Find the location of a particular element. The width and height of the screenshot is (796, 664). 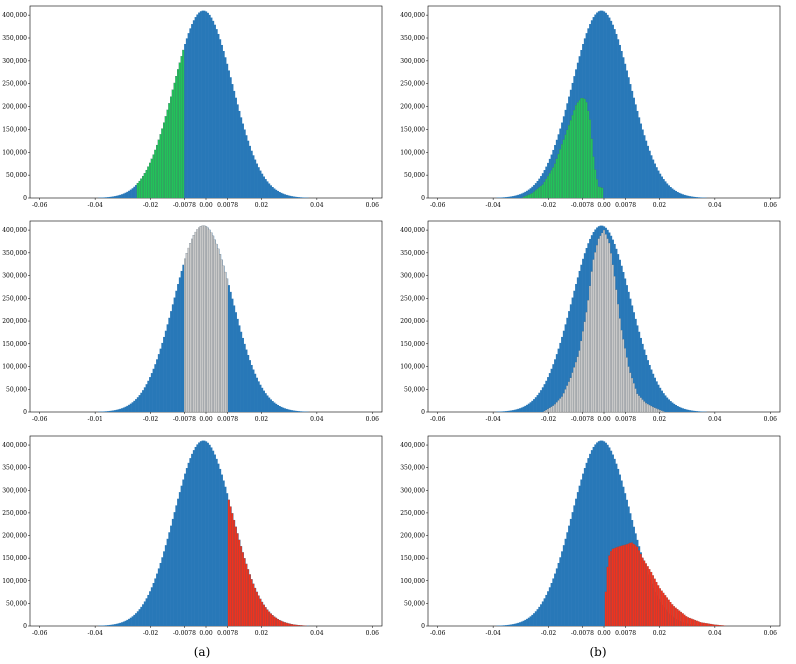

y-tick-label: 350,000 is located at coordinates (412, 38).